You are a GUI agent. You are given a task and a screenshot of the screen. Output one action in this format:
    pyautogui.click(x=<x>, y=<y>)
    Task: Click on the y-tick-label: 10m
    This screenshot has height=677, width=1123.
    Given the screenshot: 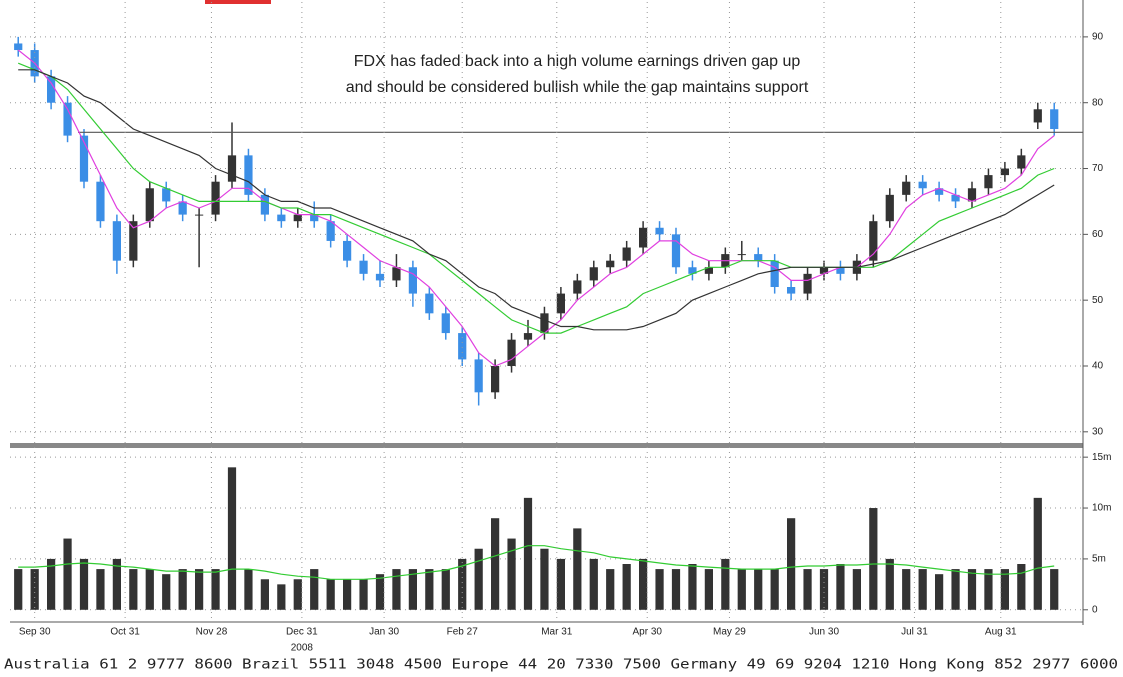 What is the action you would take?
    pyautogui.click(x=1101, y=508)
    